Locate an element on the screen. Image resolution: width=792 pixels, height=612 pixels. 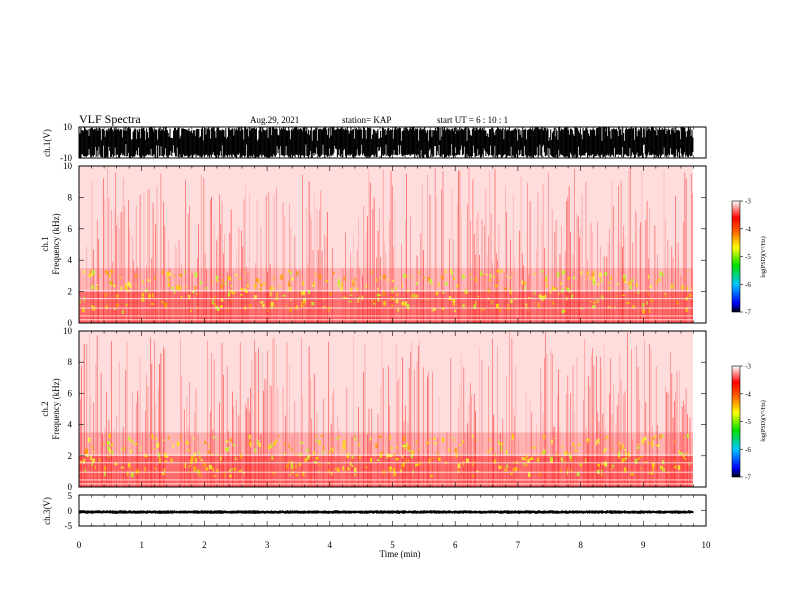
ch3-ytick-bottom: -5 is located at coordinates (69, 526).